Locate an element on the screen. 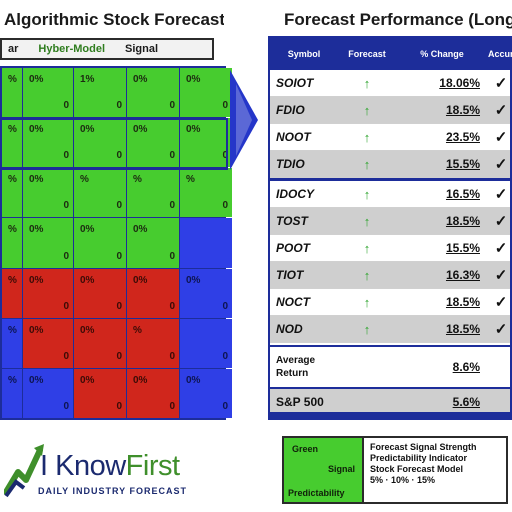 This screenshot has height=512, width=512. left-chart-title: Algorithmic Stock Forecast is located at coordinates (114, 19).